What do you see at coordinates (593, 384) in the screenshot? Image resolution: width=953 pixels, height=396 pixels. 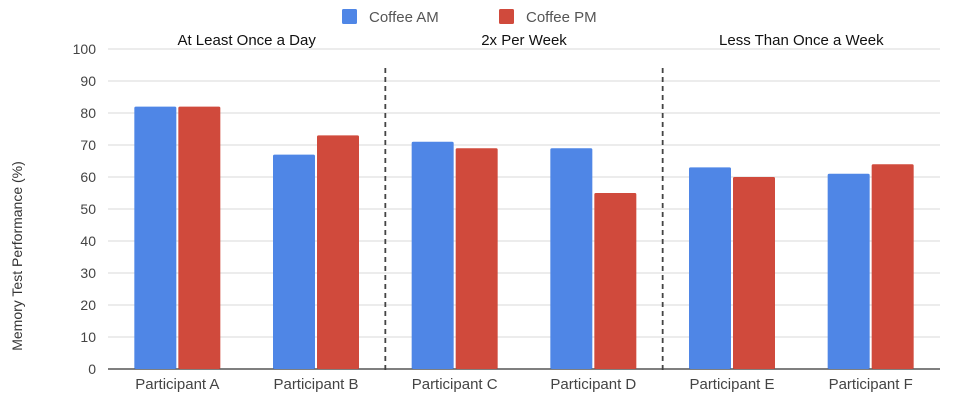 I see `x-tick-label: Participant D` at bounding box center [593, 384].